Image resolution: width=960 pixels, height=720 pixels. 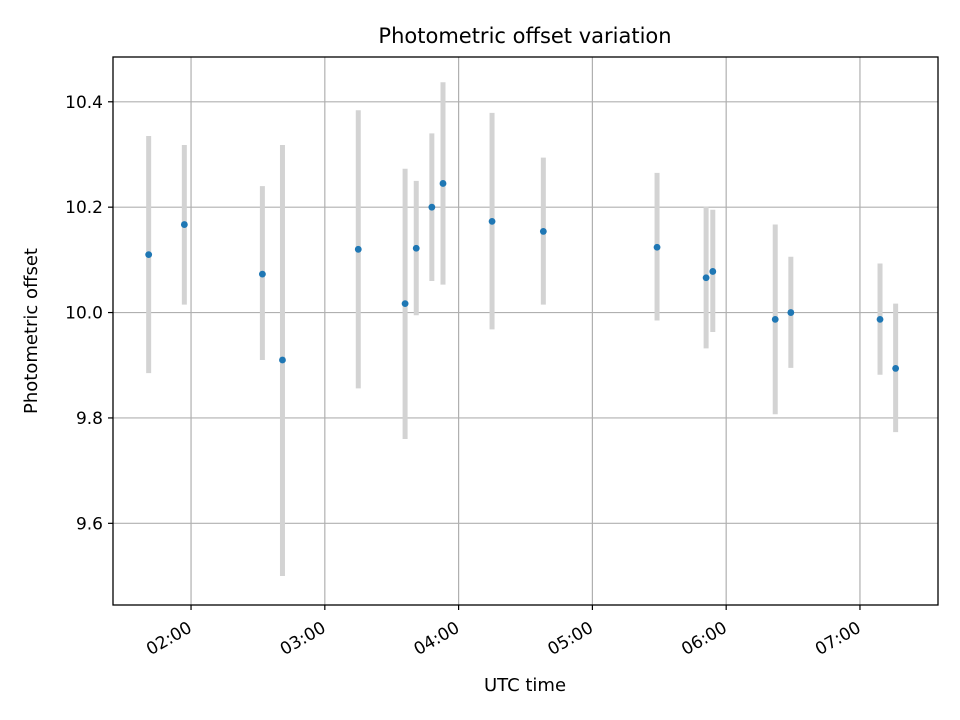 I want to click on y-tick-label: 10.0, so click(x=84, y=314).